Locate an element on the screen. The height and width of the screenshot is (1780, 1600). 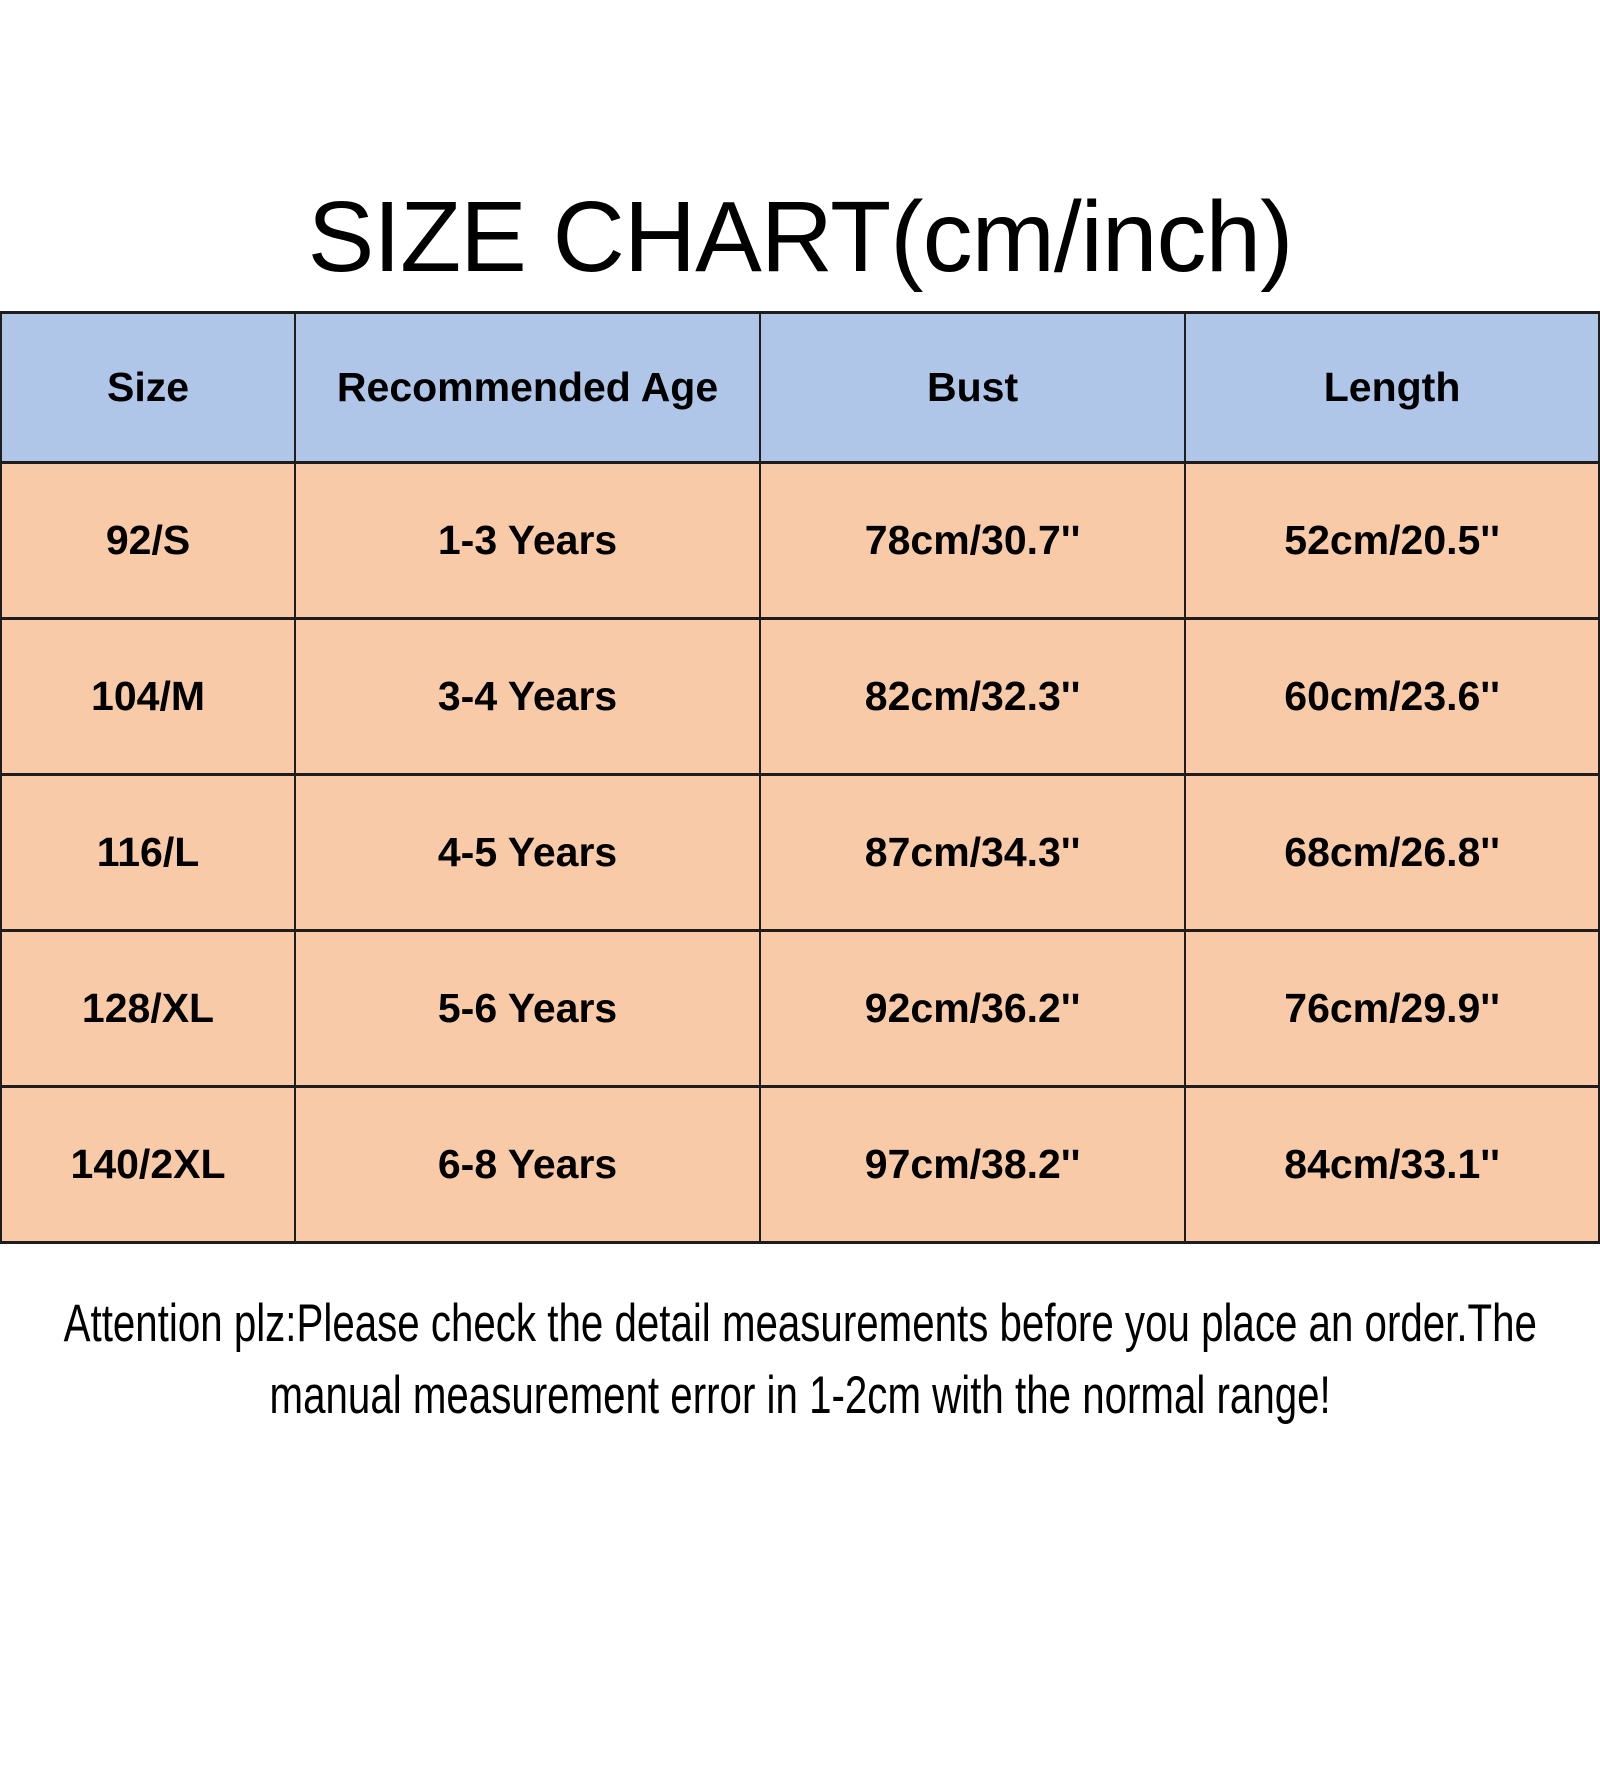
column-header: Recommended Age is located at coordinates (528, 387).